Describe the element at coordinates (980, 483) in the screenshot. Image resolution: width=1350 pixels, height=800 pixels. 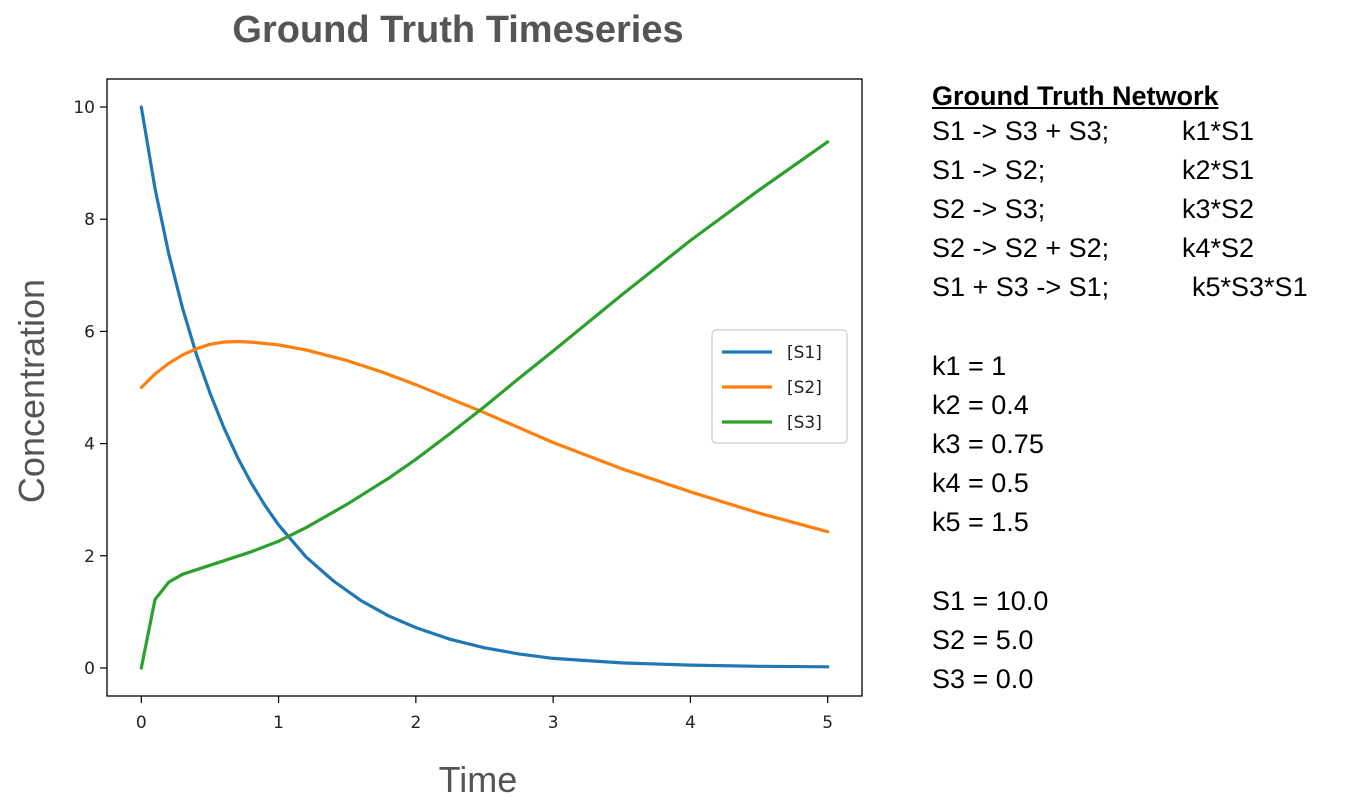
I see `rate-constant: k4 = 0.5` at that location.